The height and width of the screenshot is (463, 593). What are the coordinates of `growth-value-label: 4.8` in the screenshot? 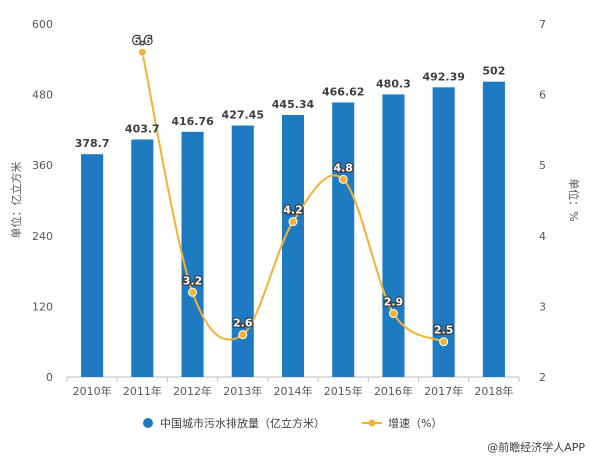 It's located at (343, 167).